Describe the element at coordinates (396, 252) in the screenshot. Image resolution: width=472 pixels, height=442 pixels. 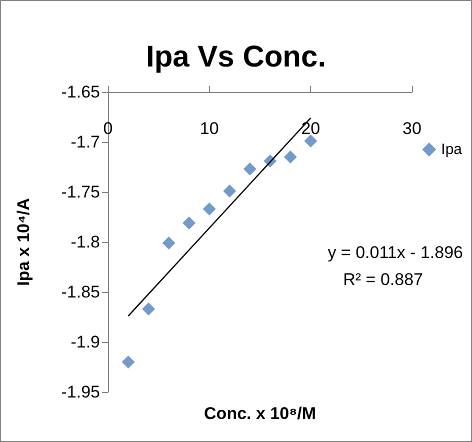
I see `annotation: y = 0.011x - 1.896` at that location.